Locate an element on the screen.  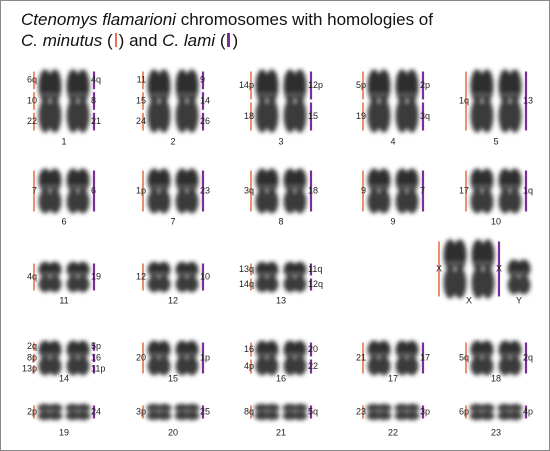
minutus-label: 7 is located at coordinates (34, 190).